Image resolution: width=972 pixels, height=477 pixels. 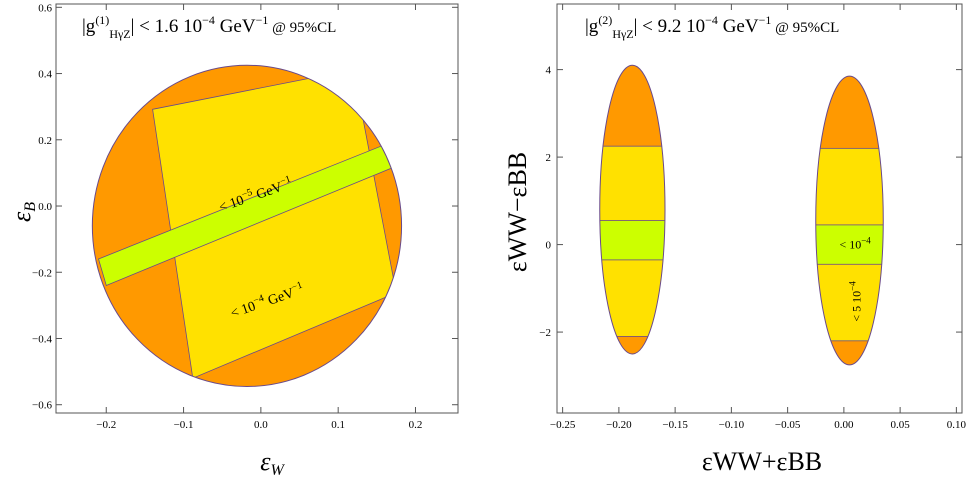 I want to click on y-tick-label: 4, so click(x=549, y=71).